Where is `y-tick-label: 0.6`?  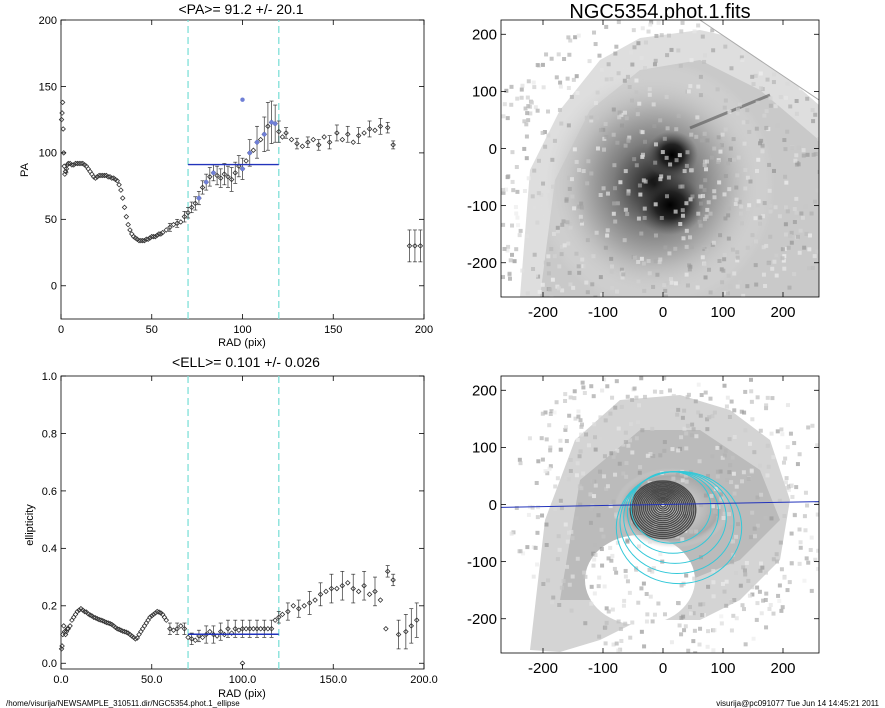 y-tick-label: 0.6 is located at coordinates (49, 492).